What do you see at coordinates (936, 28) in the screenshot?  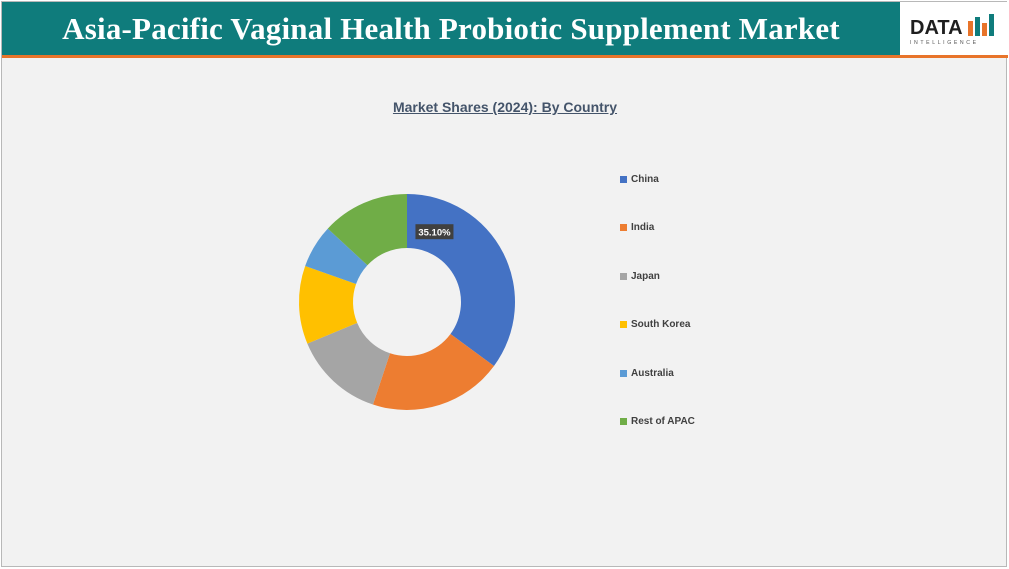 I see `svg-text: DATA` at bounding box center [936, 28].